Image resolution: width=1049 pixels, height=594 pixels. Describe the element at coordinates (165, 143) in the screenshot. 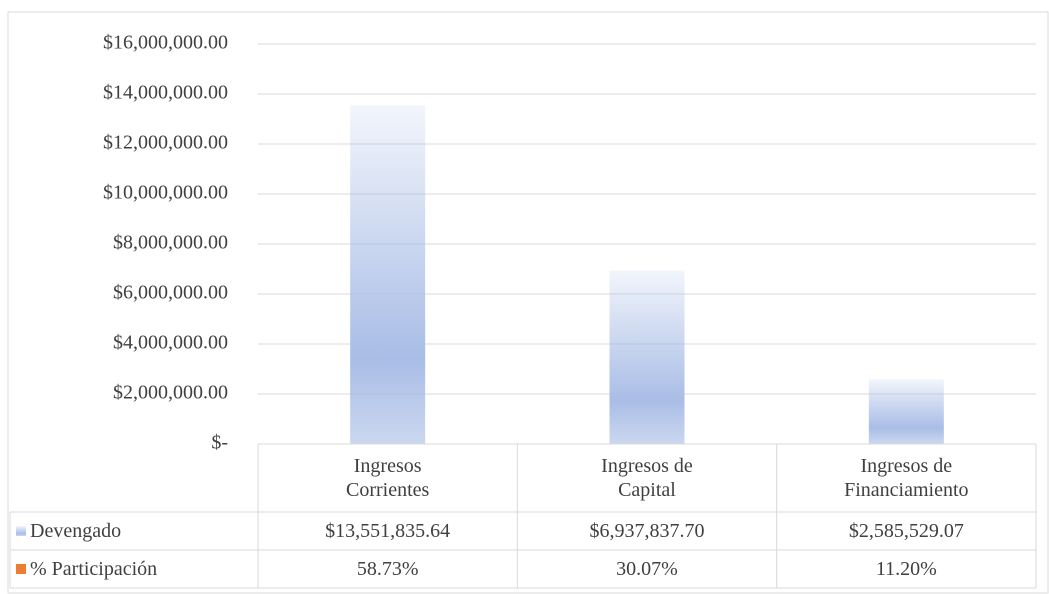

I see `y-tick-label: $12,000,000.00` at that location.